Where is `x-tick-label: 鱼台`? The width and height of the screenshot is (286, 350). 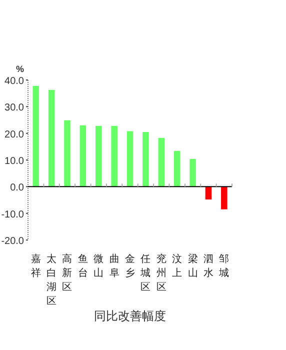 x-tick-label: 鱼台 is located at coordinates (83, 266).